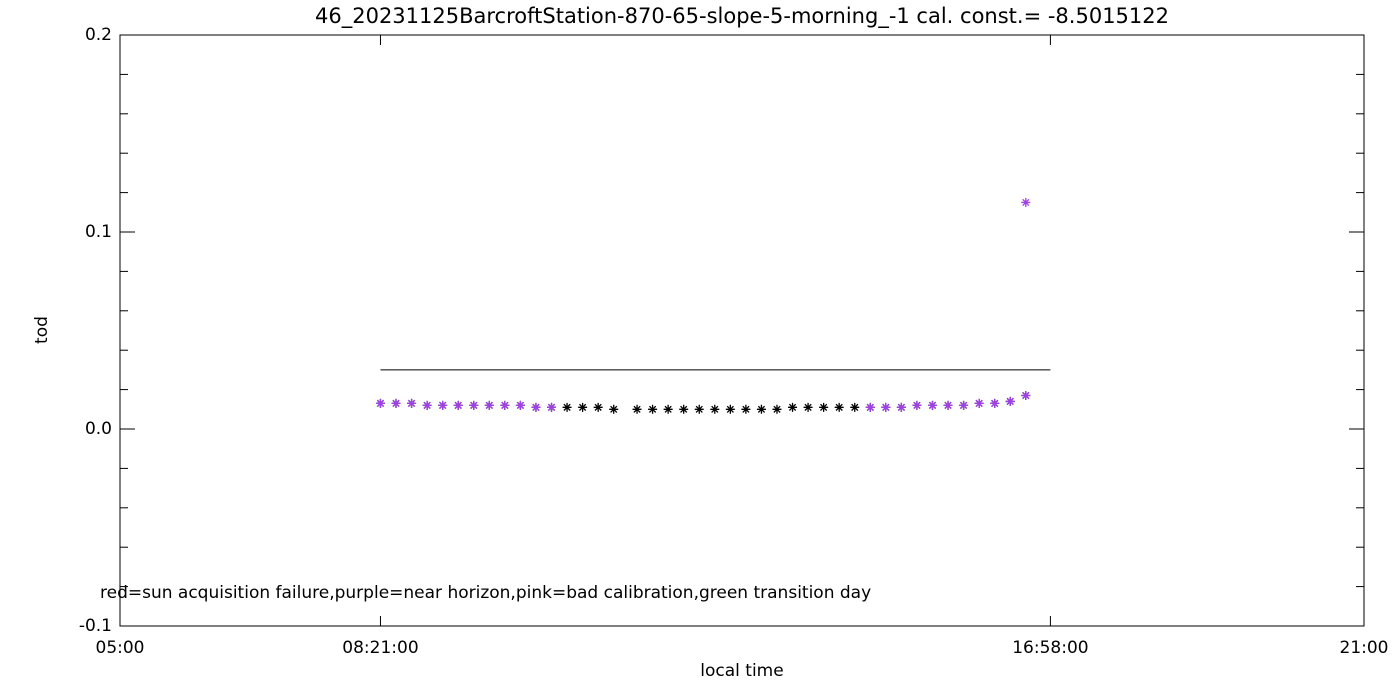 This screenshot has width=1400, height=700. What do you see at coordinates (98, 35) in the screenshot?
I see `y-tick-label: 0.2` at bounding box center [98, 35].